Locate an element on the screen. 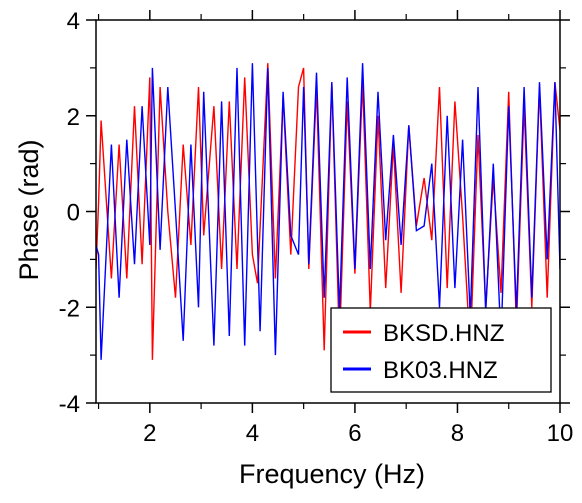  y-tick-label: 2 is located at coordinates (73, 117).